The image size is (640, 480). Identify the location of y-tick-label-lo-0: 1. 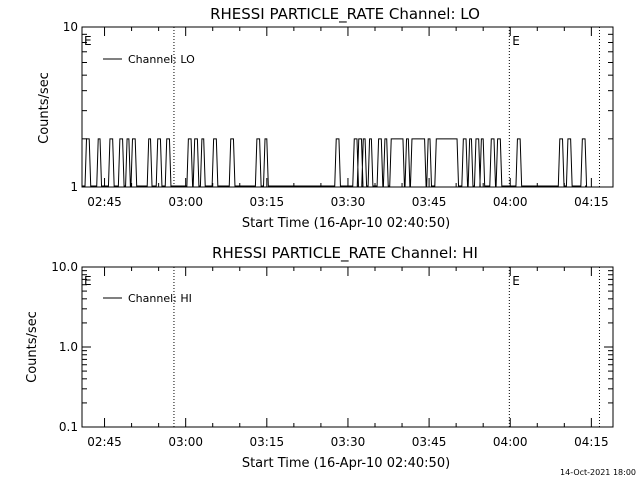
(74, 187).